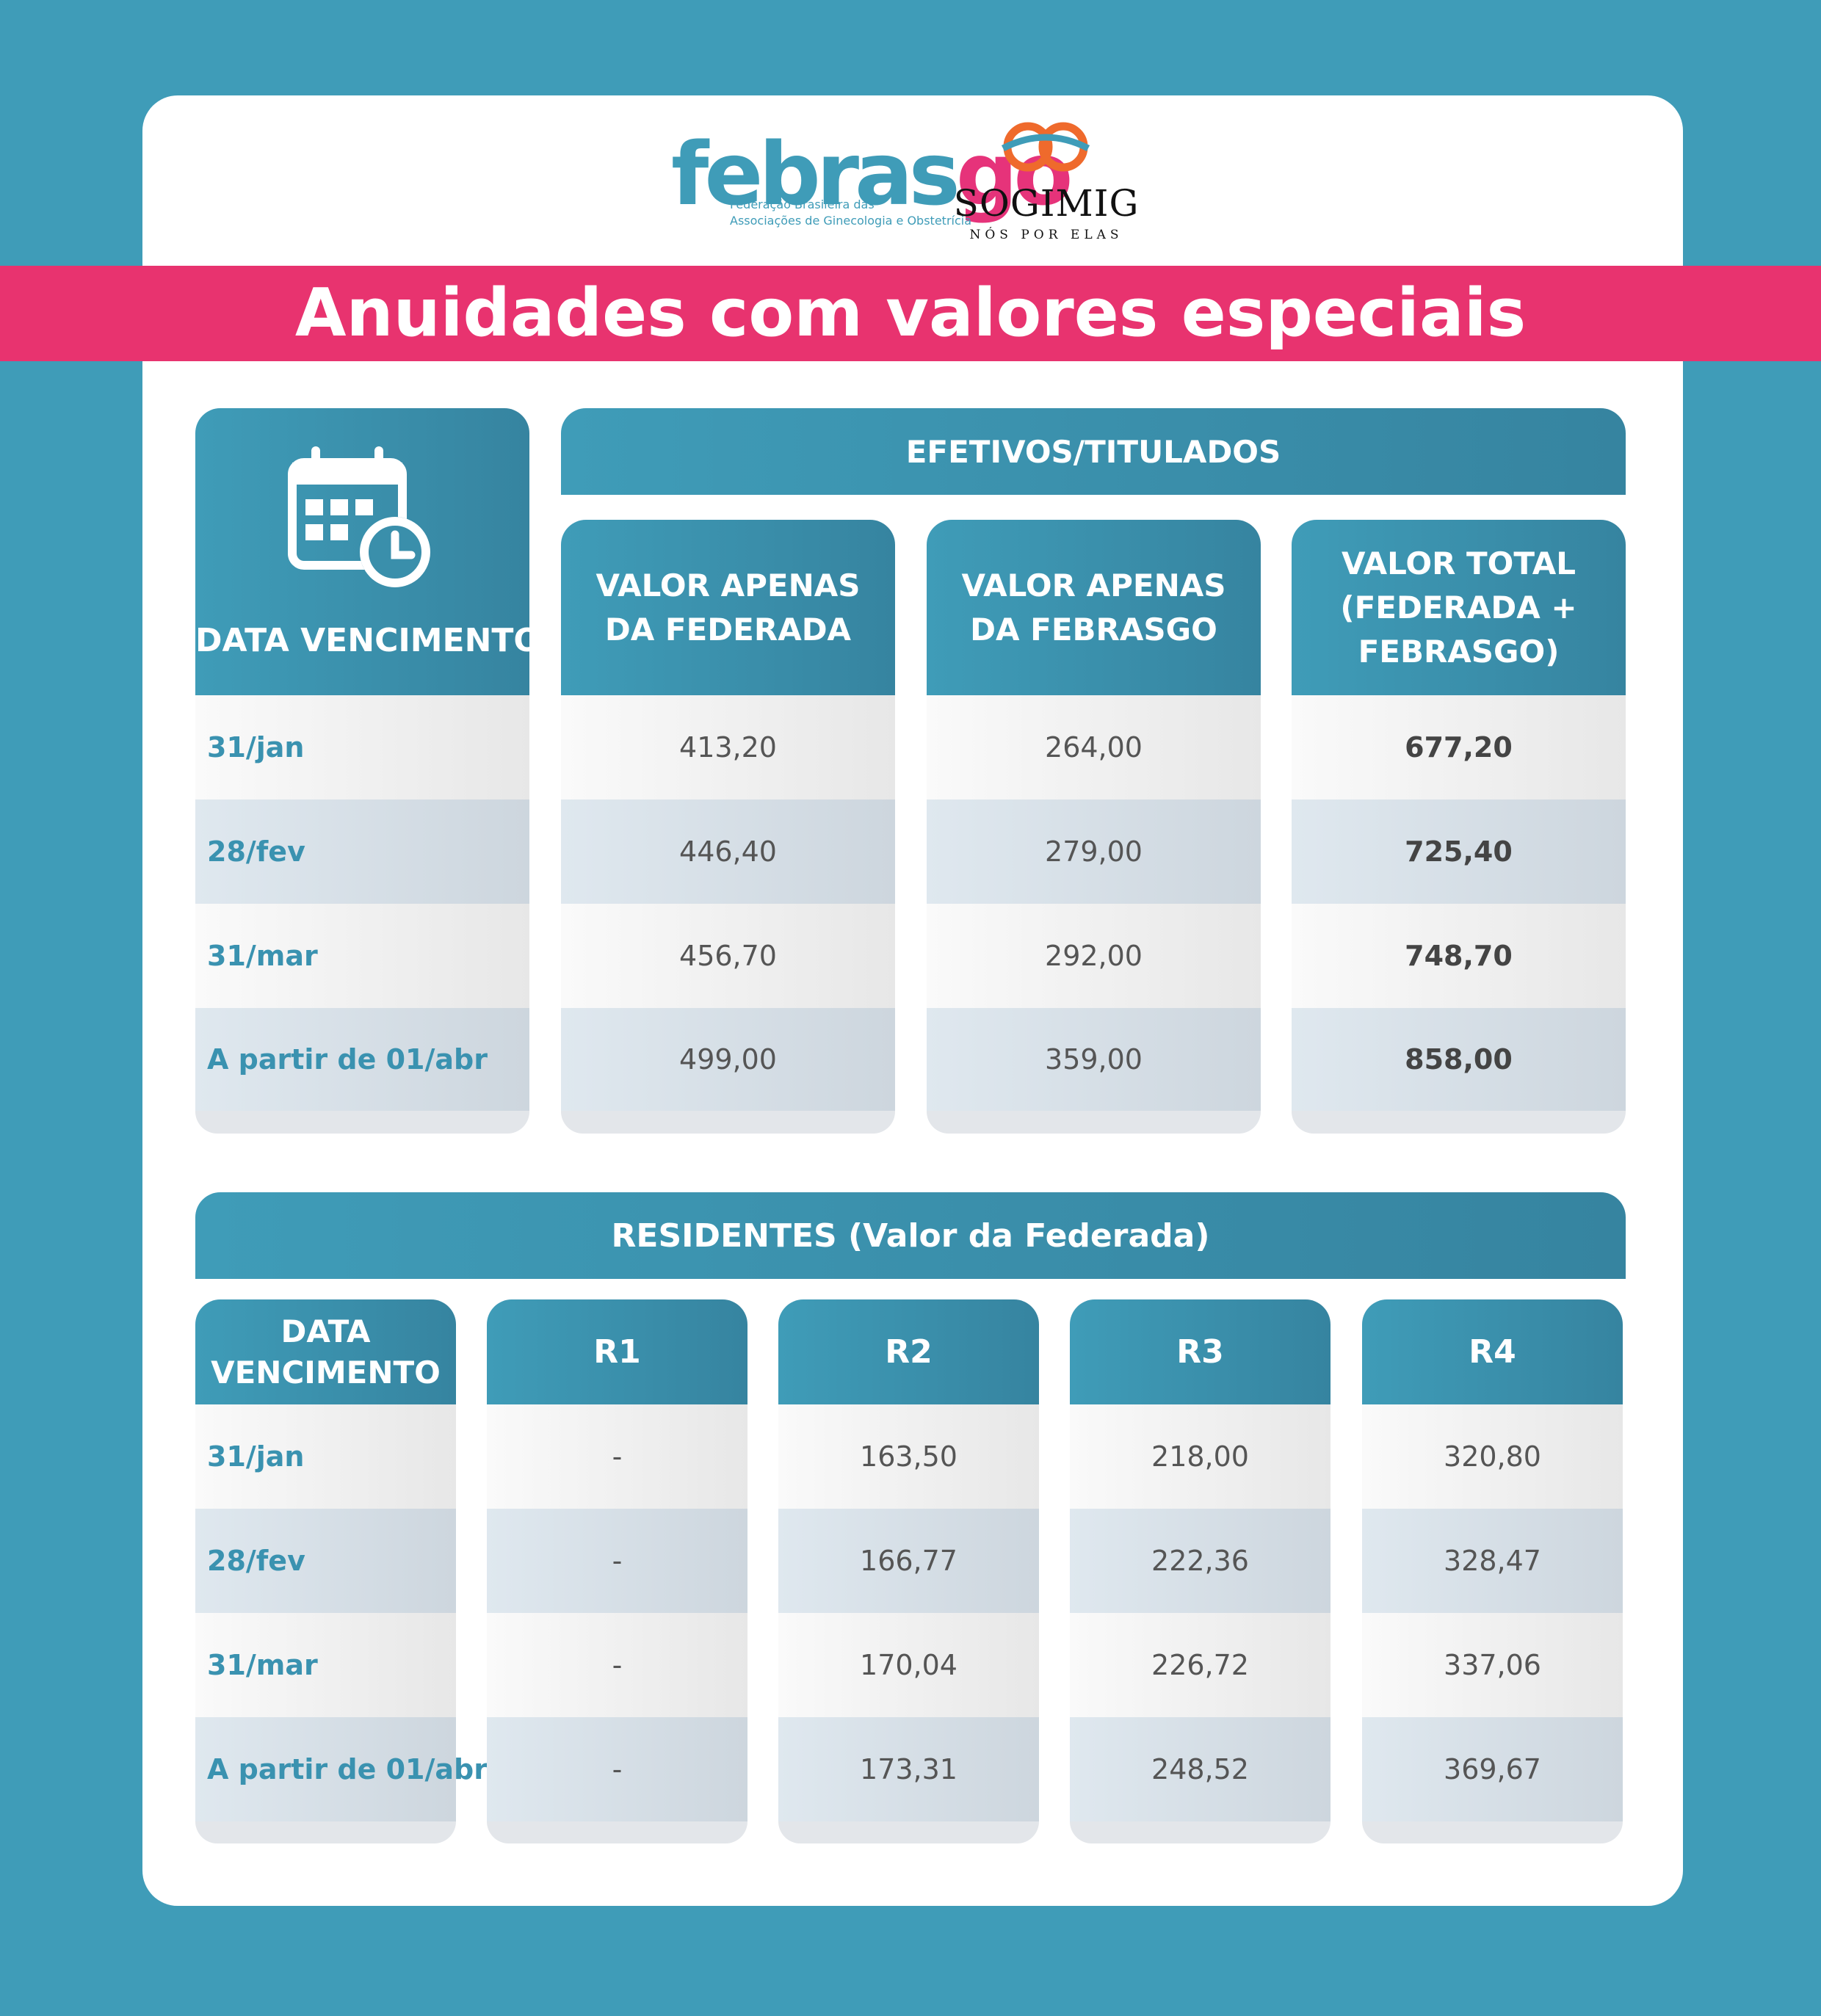 Image resolution: width=1821 pixels, height=2016 pixels. Describe the element at coordinates (1045, 147) in the screenshot. I see `sogimig-rings-icon` at that location.